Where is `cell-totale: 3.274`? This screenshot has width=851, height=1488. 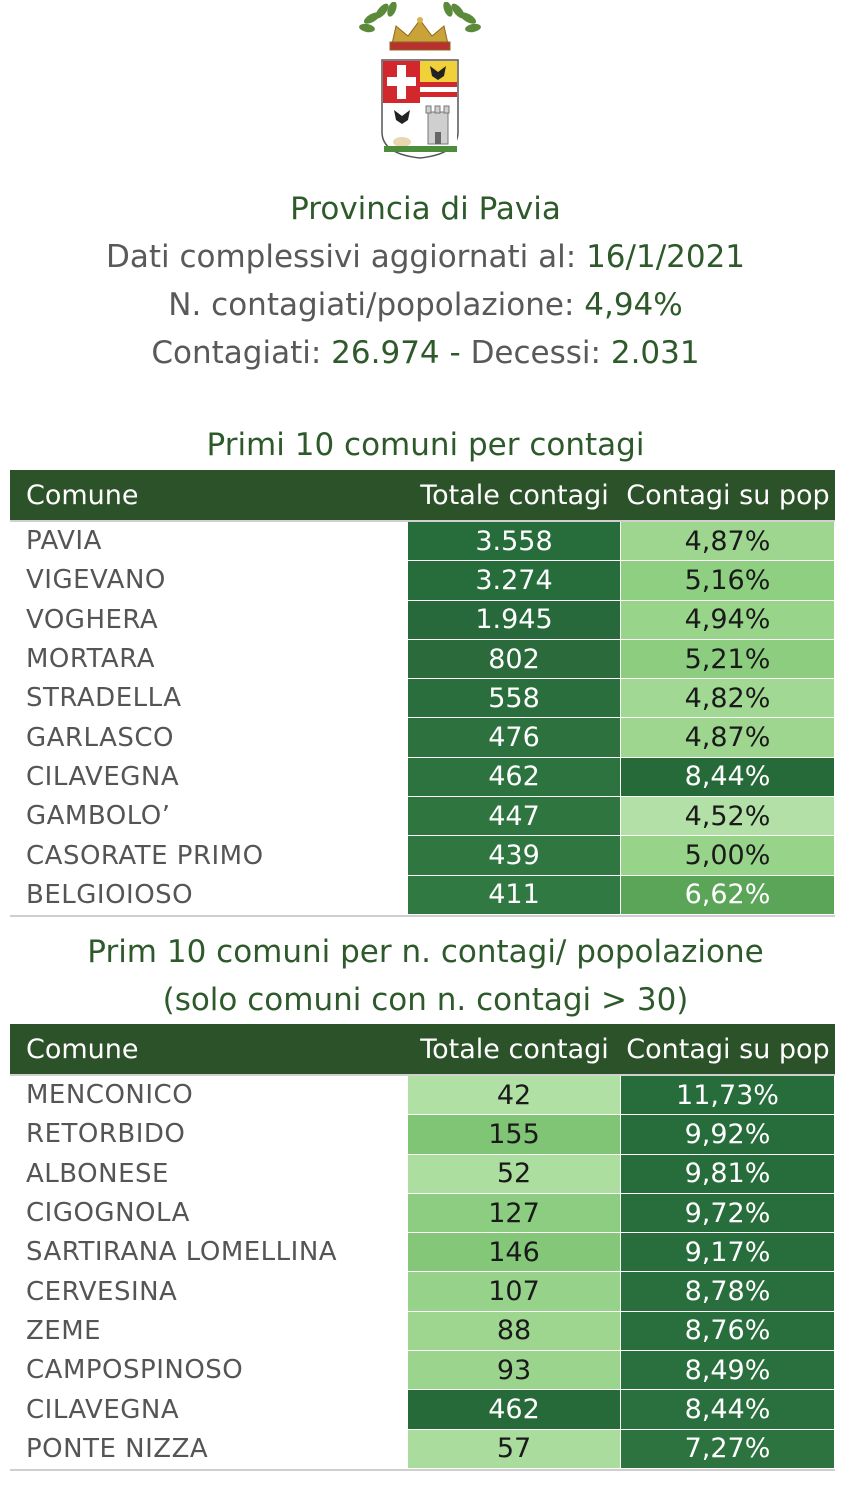
cell-totale: 3.274 is located at coordinates (514, 580).